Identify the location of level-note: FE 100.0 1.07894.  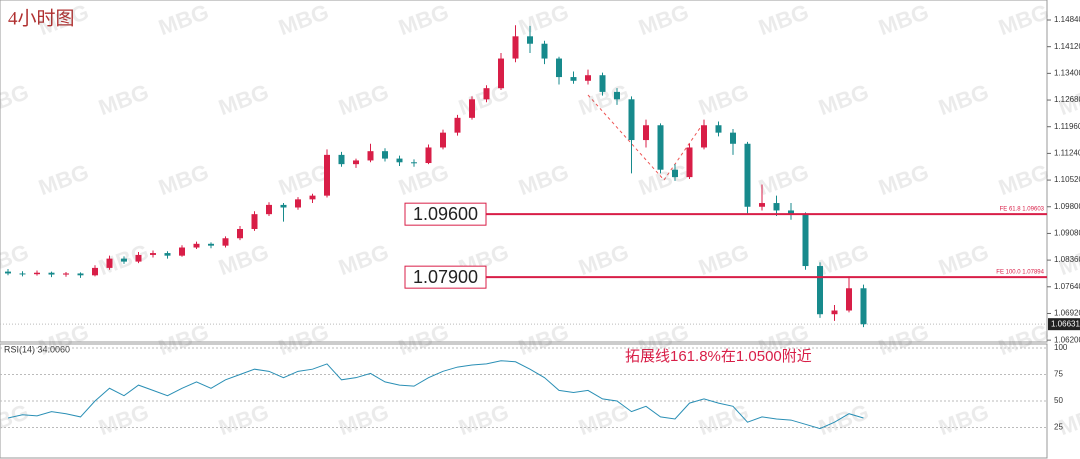
(1020, 273).